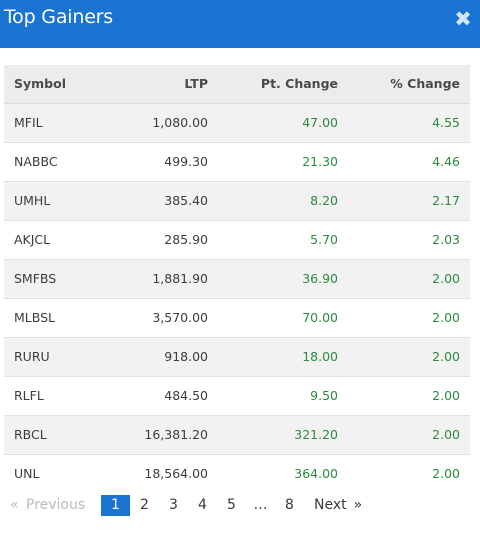  What do you see at coordinates (152, 317) in the screenshot?
I see `cell-ltp: 3,570.00` at bounding box center [152, 317].